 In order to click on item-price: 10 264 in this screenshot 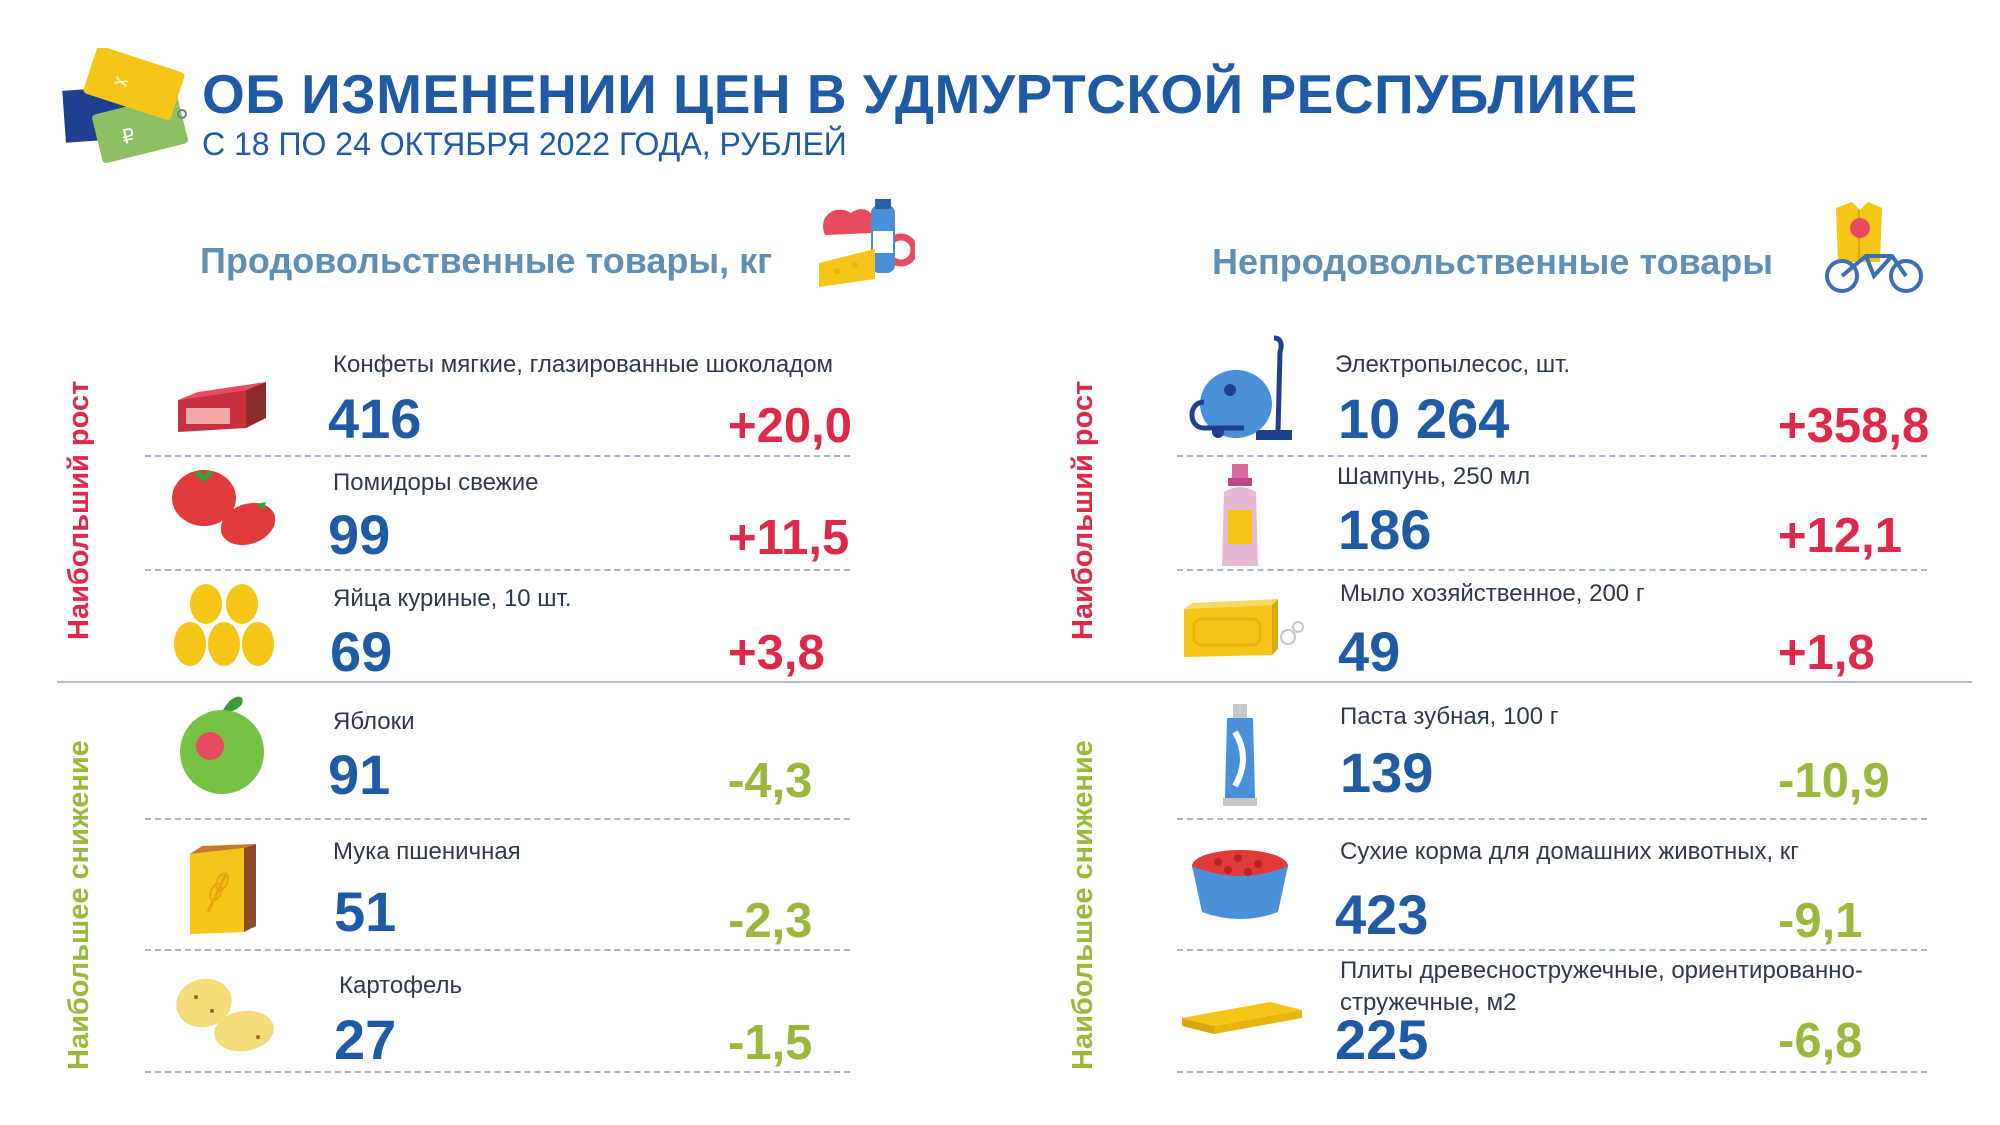, I will do `click(1424, 418)`.